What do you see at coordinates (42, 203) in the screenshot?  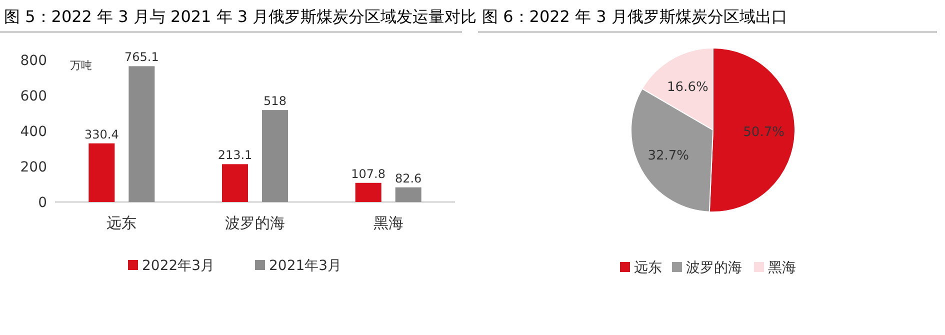 I see `y-tick-label: 0` at bounding box center [42, 203].